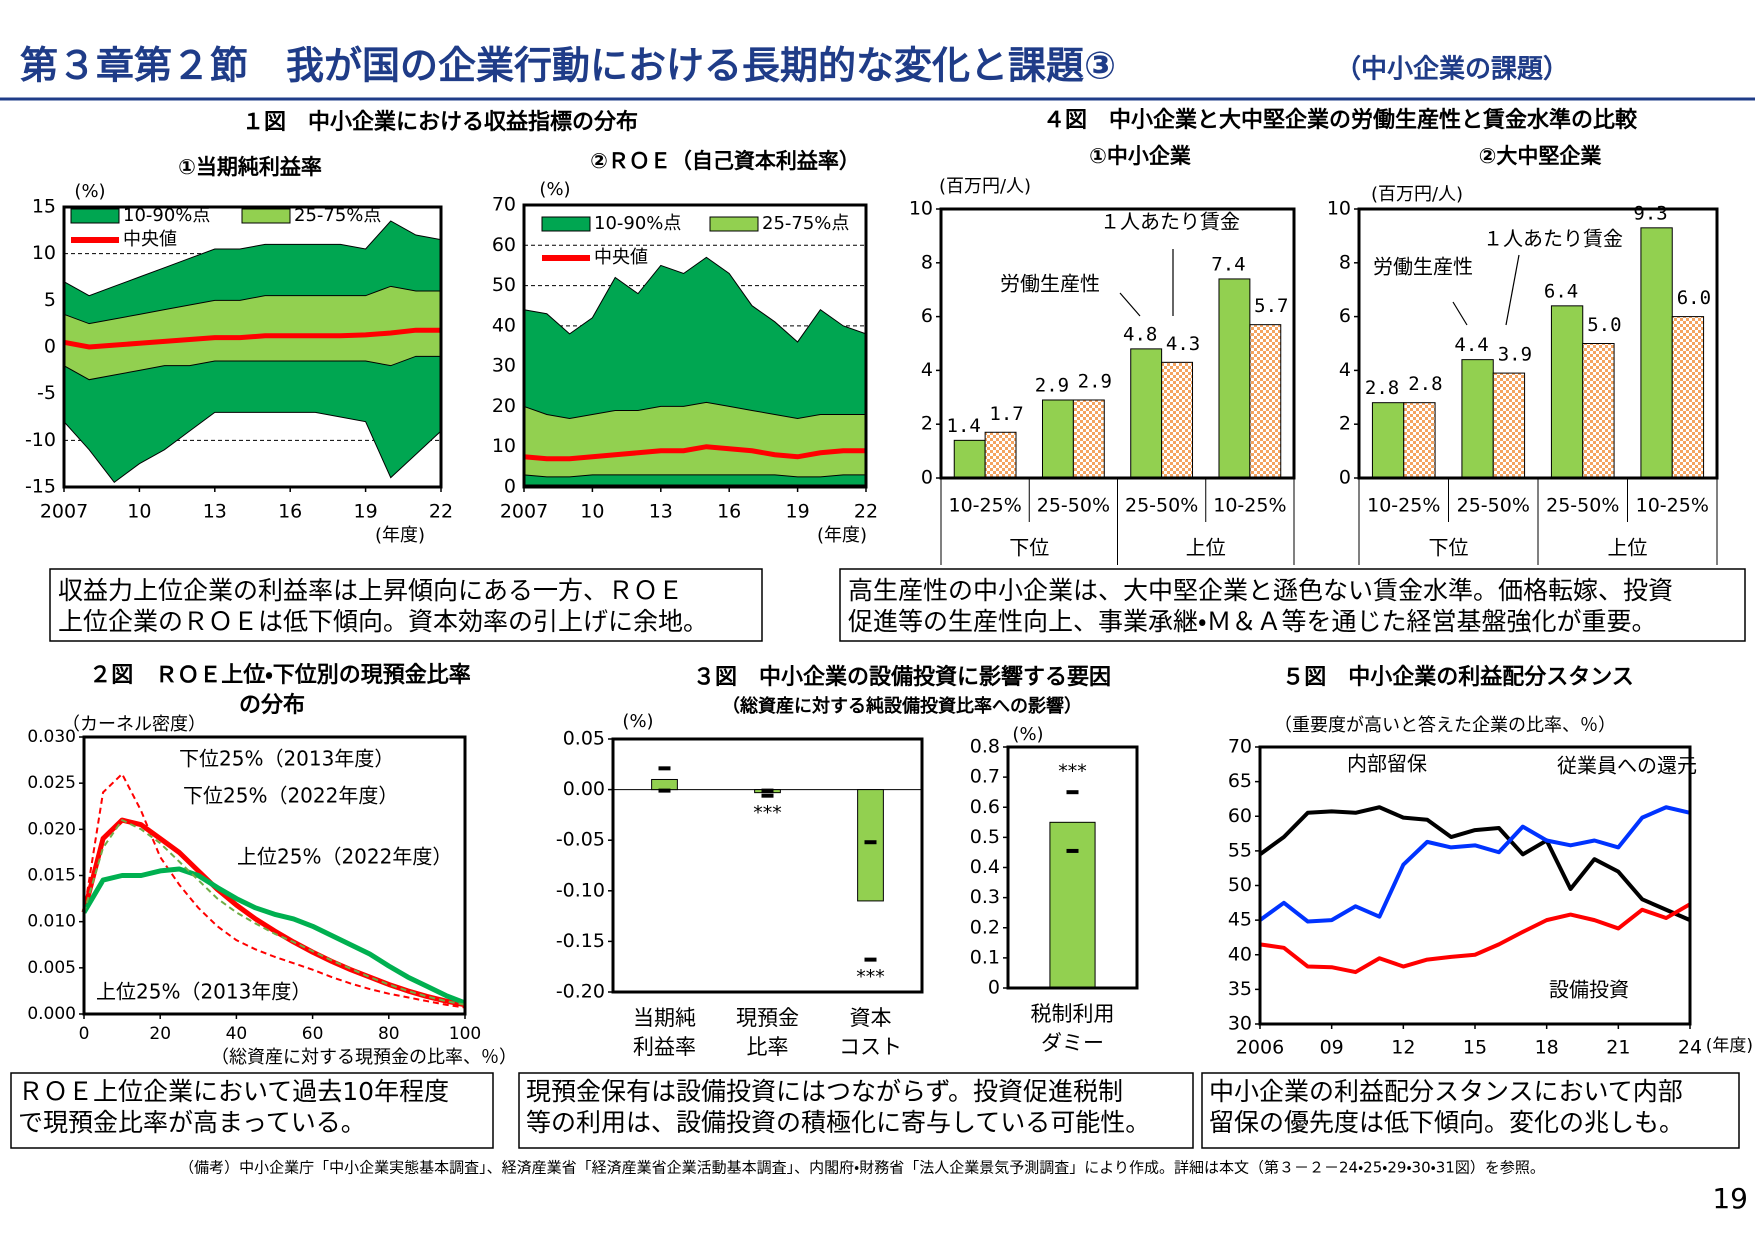  Describe the element at coordinates (1073, 1014) in the screenshot. I see `category-label: 税制利用` at that location.